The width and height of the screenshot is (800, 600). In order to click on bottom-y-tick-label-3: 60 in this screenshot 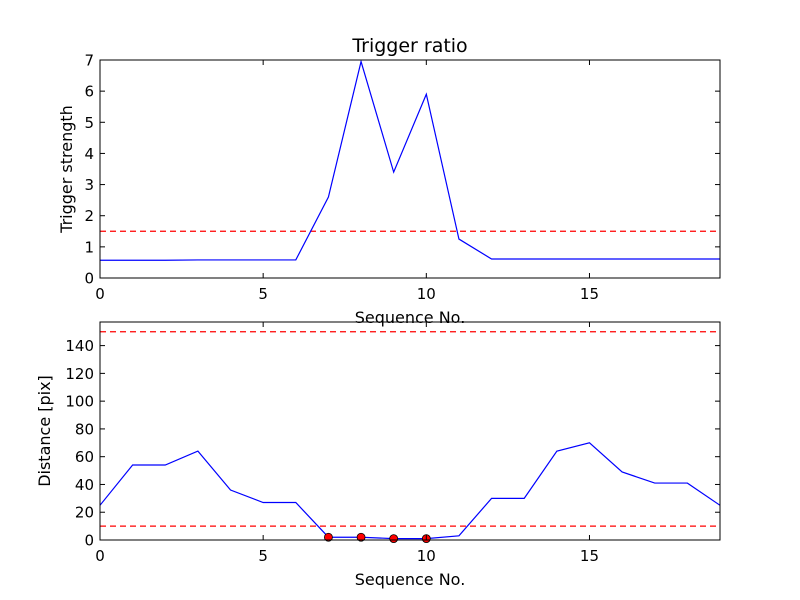, I will do `click(84, 457)`.